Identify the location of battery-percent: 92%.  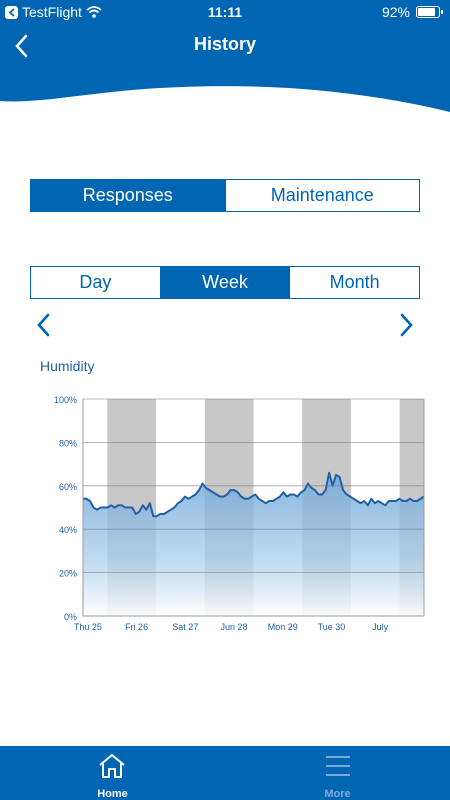
(395, 12).